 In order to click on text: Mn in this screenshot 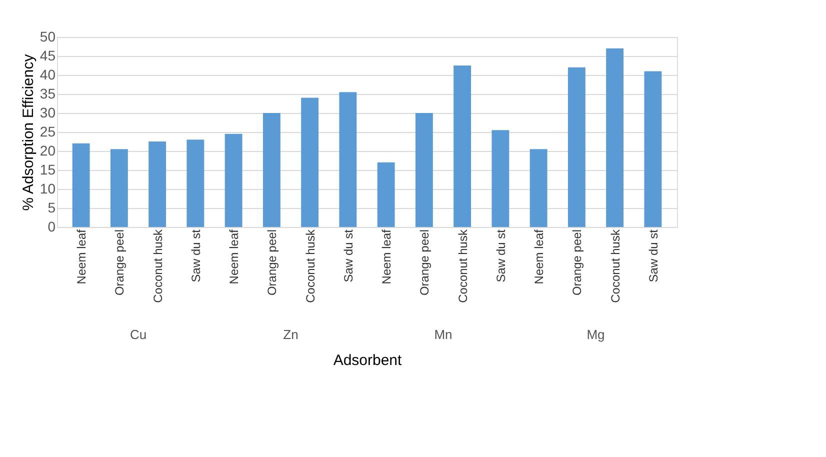, I will do `click(443, 334)`.